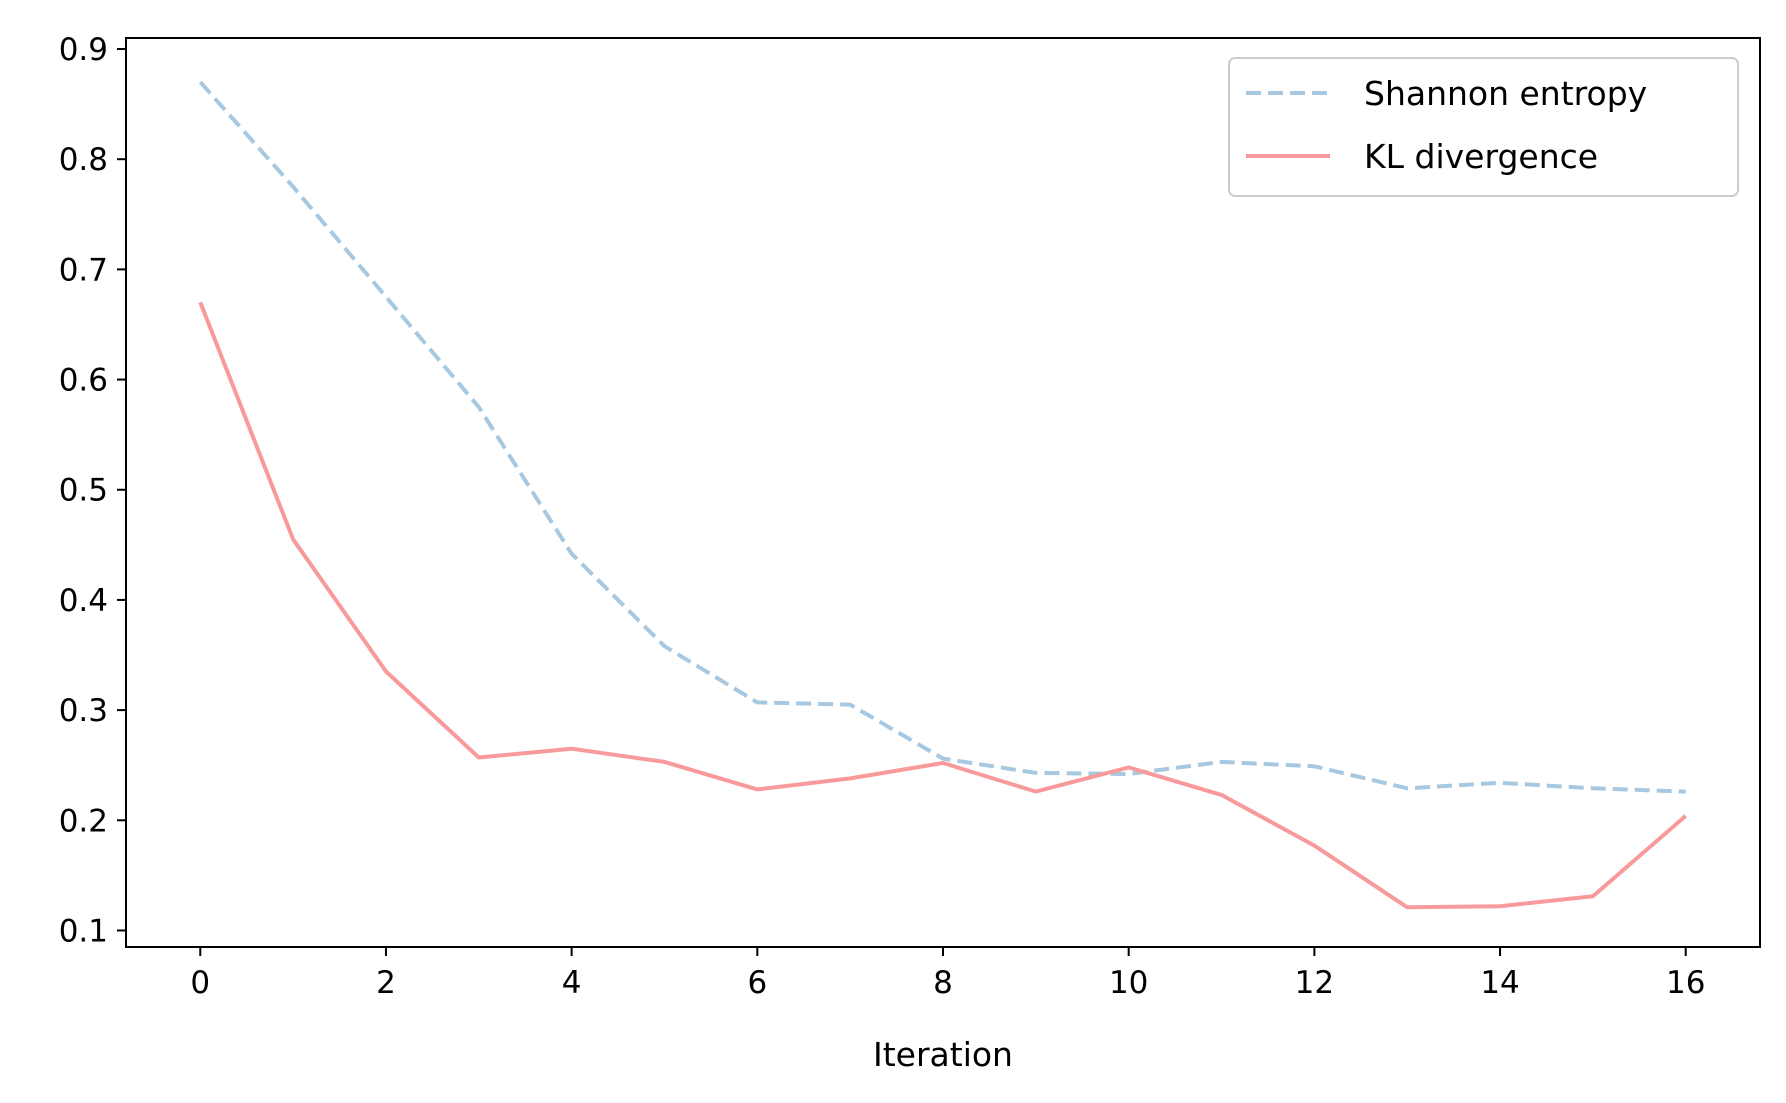 The image size is (1786, 1103). I want to click on y-tick-label-0.6: 0.6, so click(83, 381).